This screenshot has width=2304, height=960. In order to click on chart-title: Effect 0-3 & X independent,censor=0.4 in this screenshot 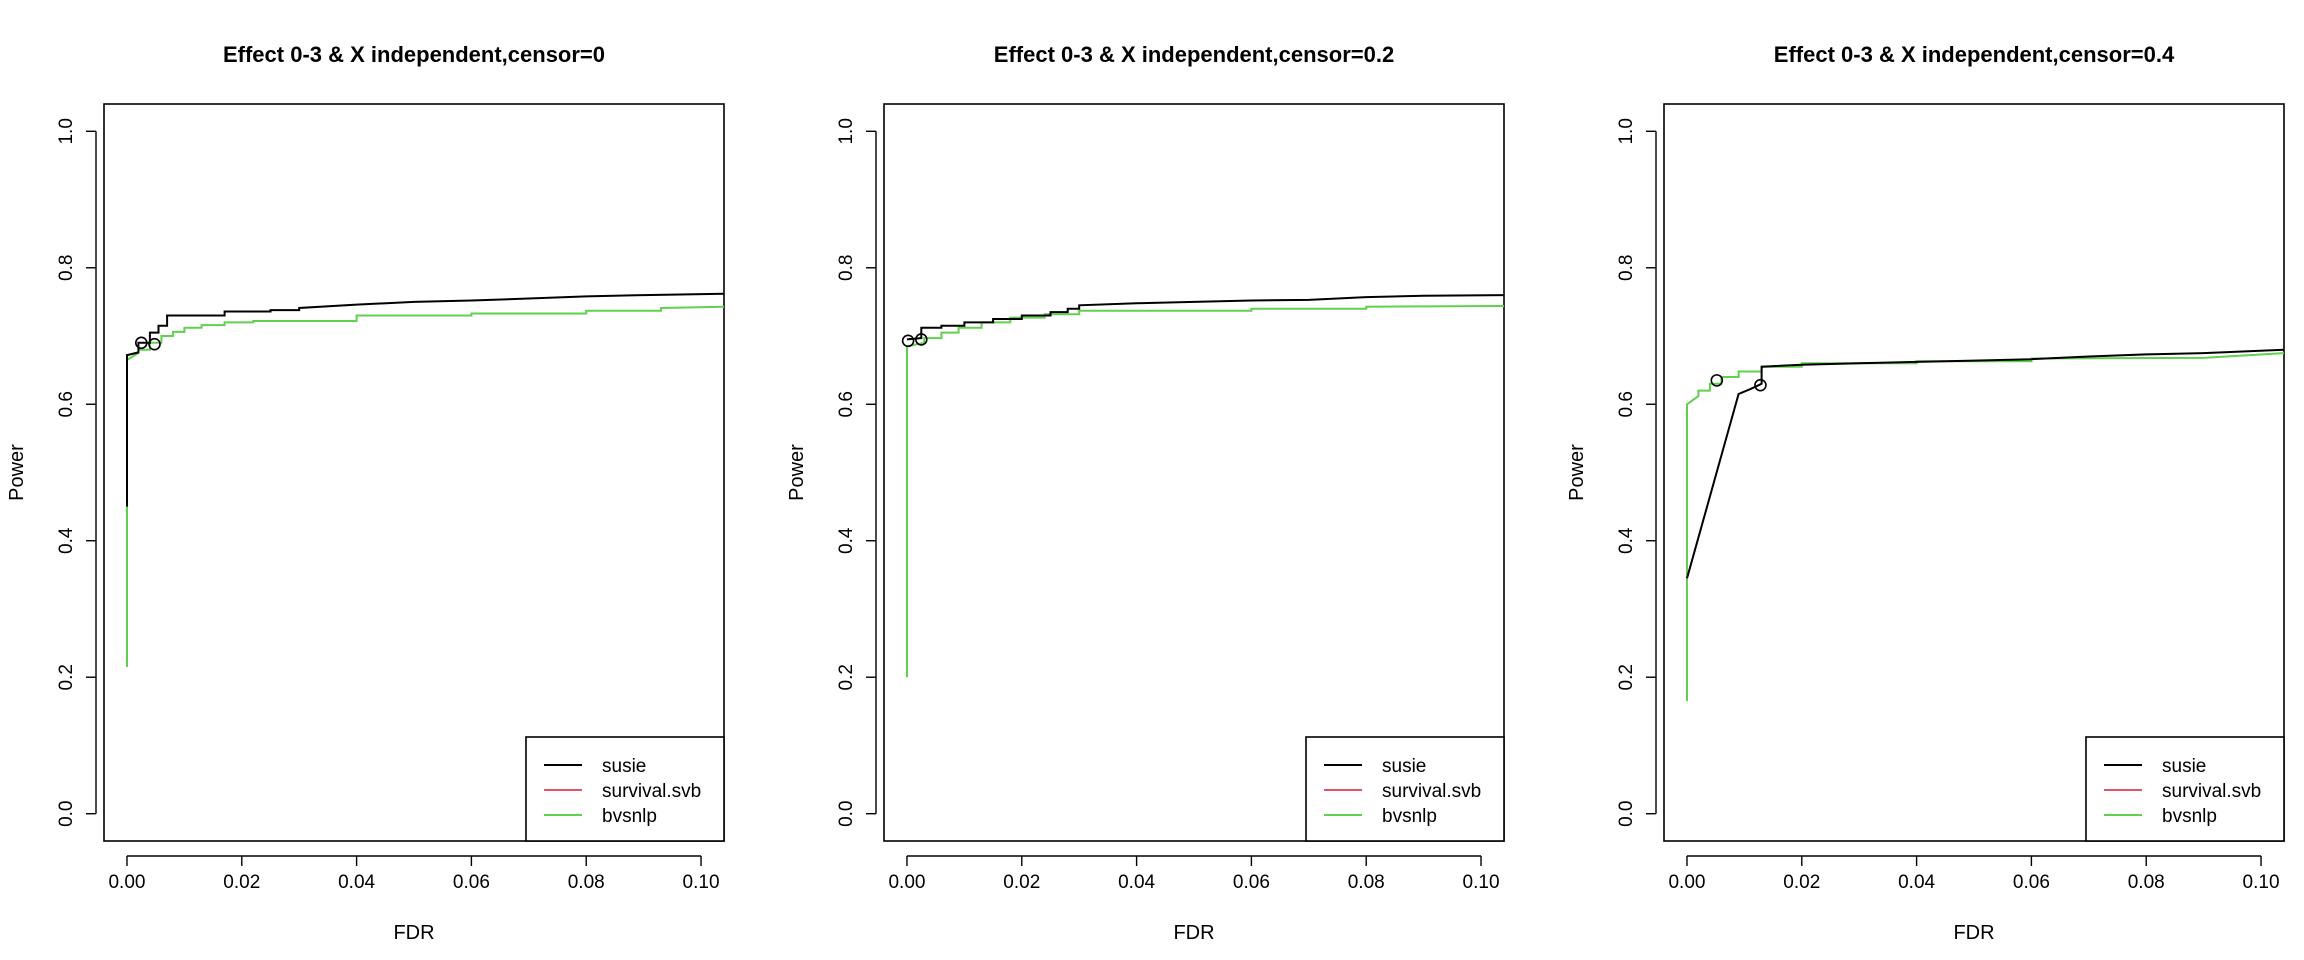, I will do `click(1974, 54)`.